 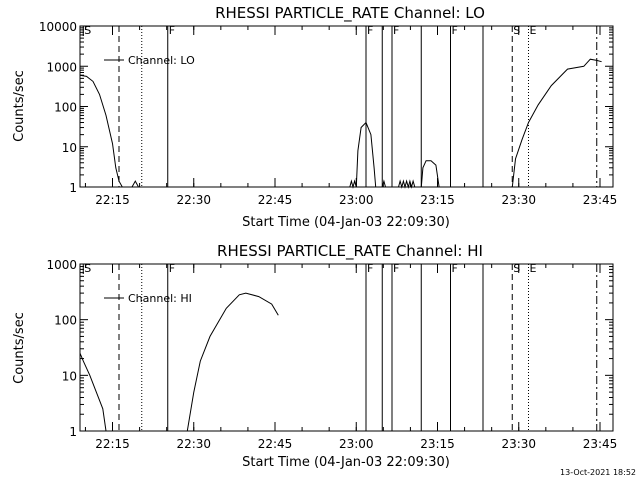 I want to click on legend-label: Channel: HI, so click(x=160, y=298).